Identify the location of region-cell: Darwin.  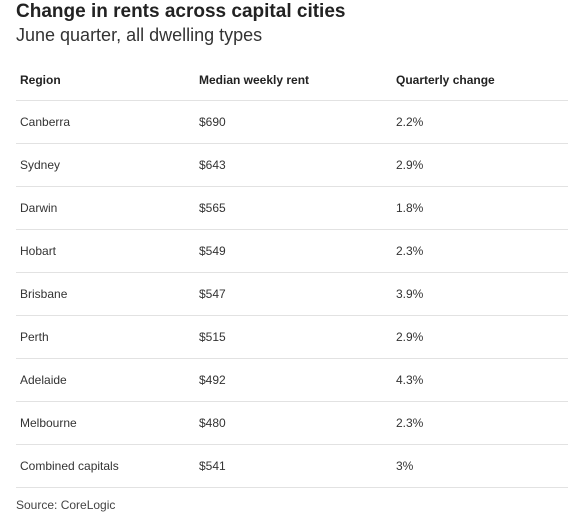
(39, 208).